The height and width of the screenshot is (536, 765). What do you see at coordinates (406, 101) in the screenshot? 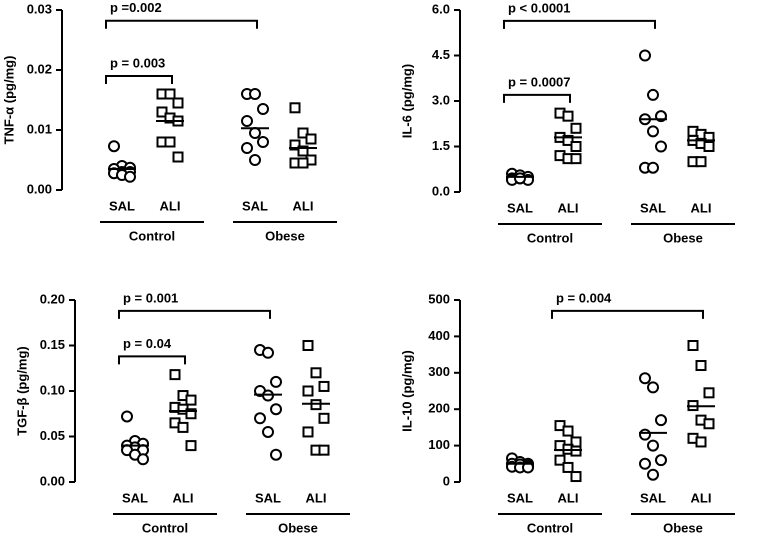
I see `y-axis-title: IL-6 (pg/mg)` at bounding box center [406, 101].